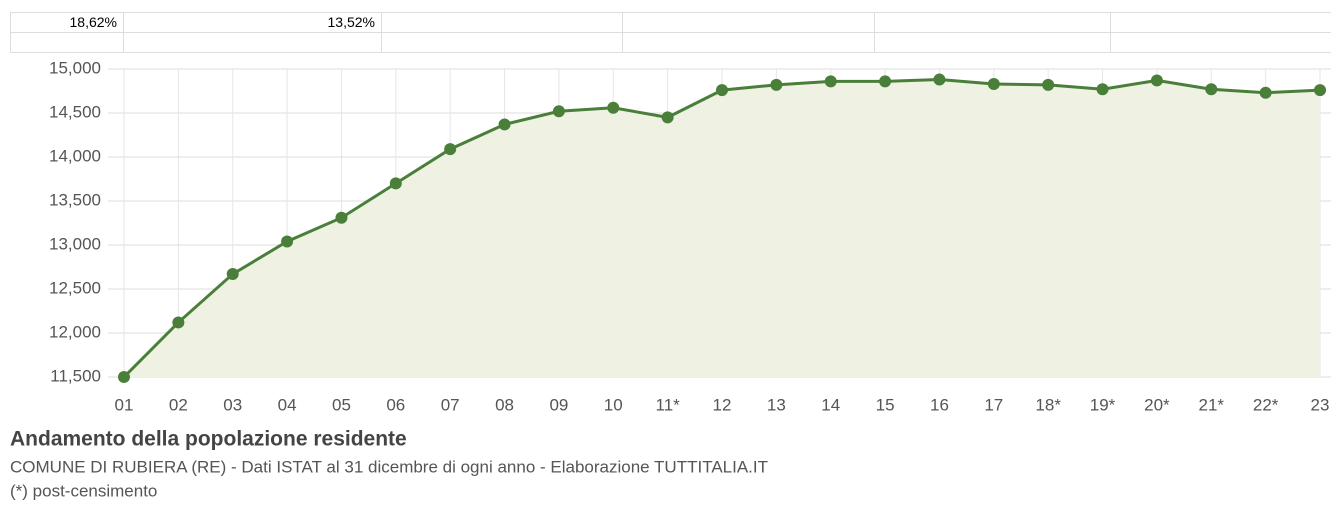 This screenshot has height=508, width=1331. What do you see at coordinates (1157, 404) in the screenshot?
I see `x-tick-label: 20*` at bounding box center [1157, 404].